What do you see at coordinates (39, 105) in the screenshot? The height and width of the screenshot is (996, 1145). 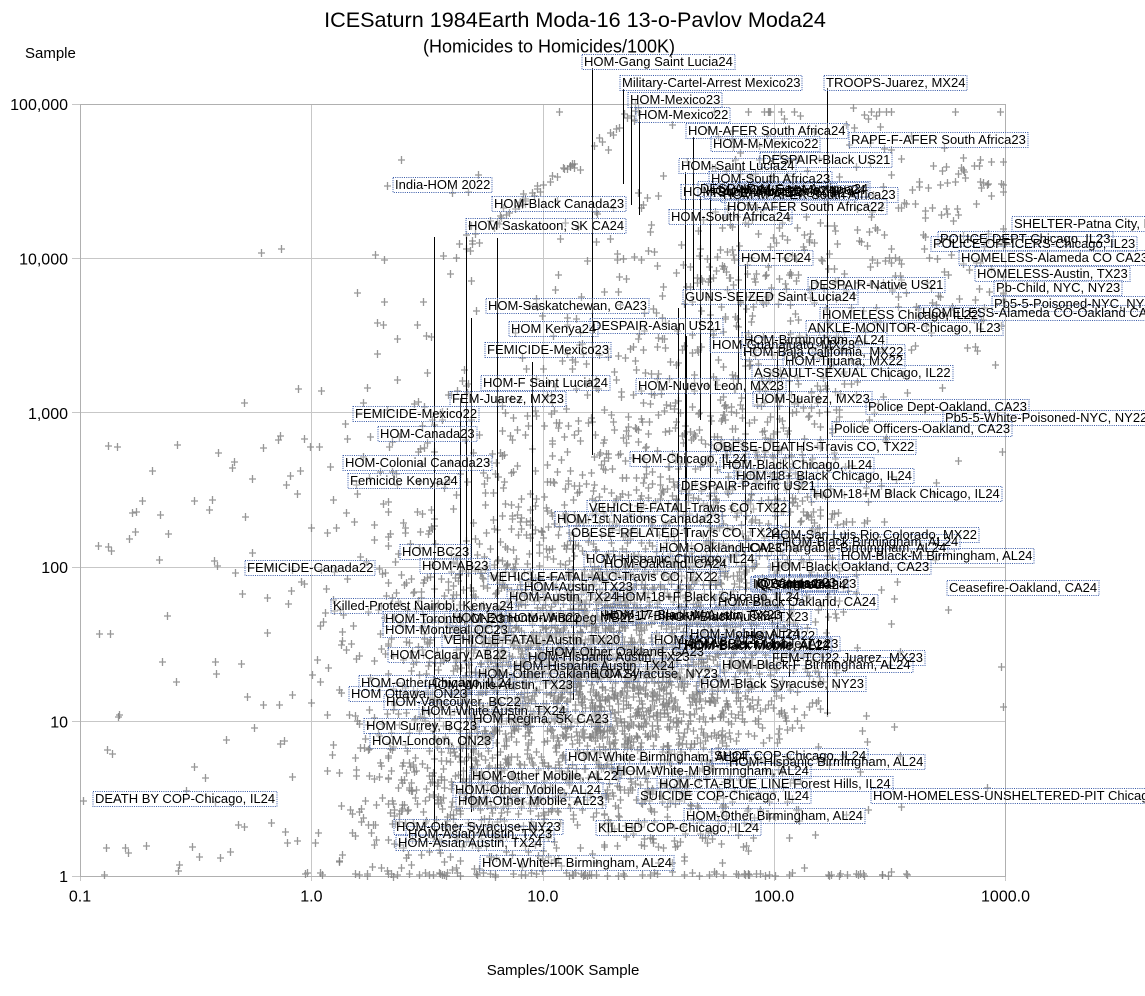 I see `svg-text: 100,000` at bounding box center [39, 105].